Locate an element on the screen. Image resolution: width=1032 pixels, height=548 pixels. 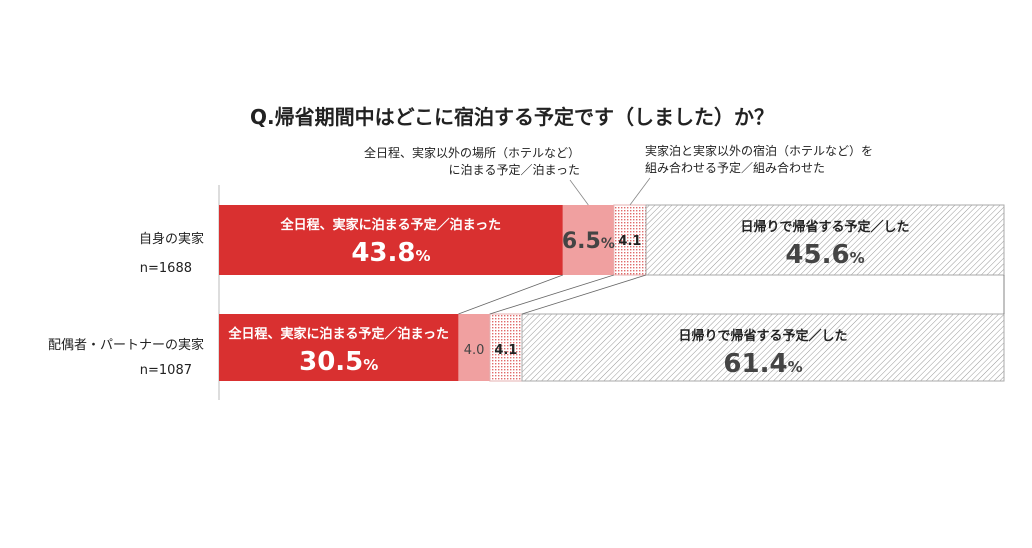
data-label: 45.6% is located at coordinates (824, 255).